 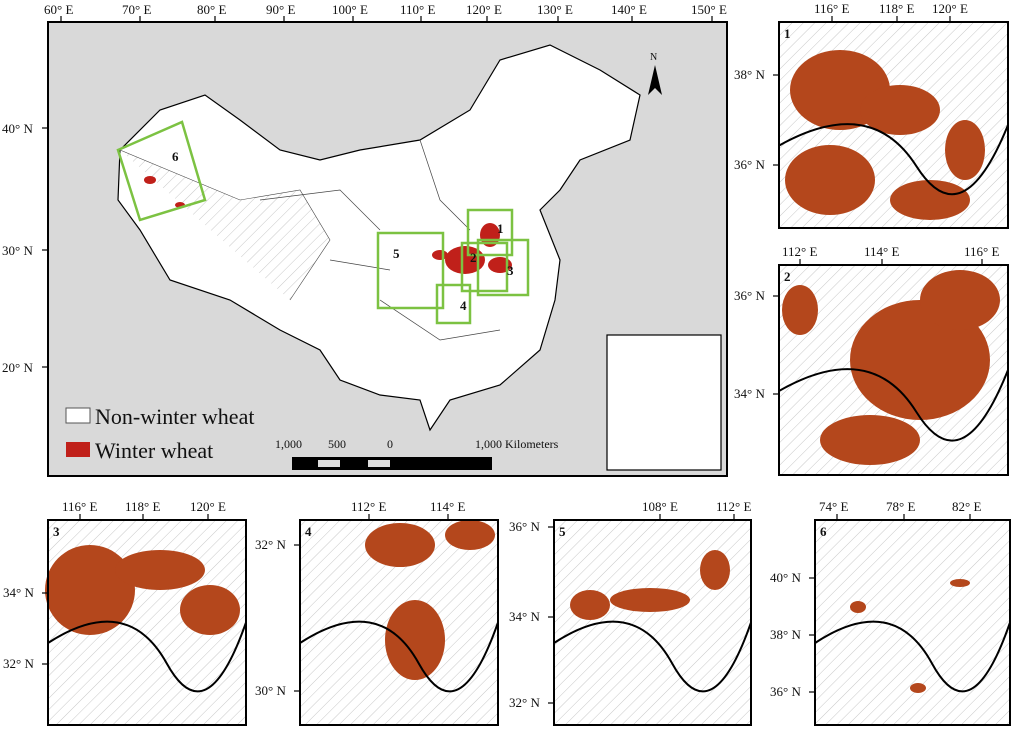 What do you see at coordinates (833, 506) in the screenshot?
I see `tick-label: 74° E` at bounding box center [833, 506].